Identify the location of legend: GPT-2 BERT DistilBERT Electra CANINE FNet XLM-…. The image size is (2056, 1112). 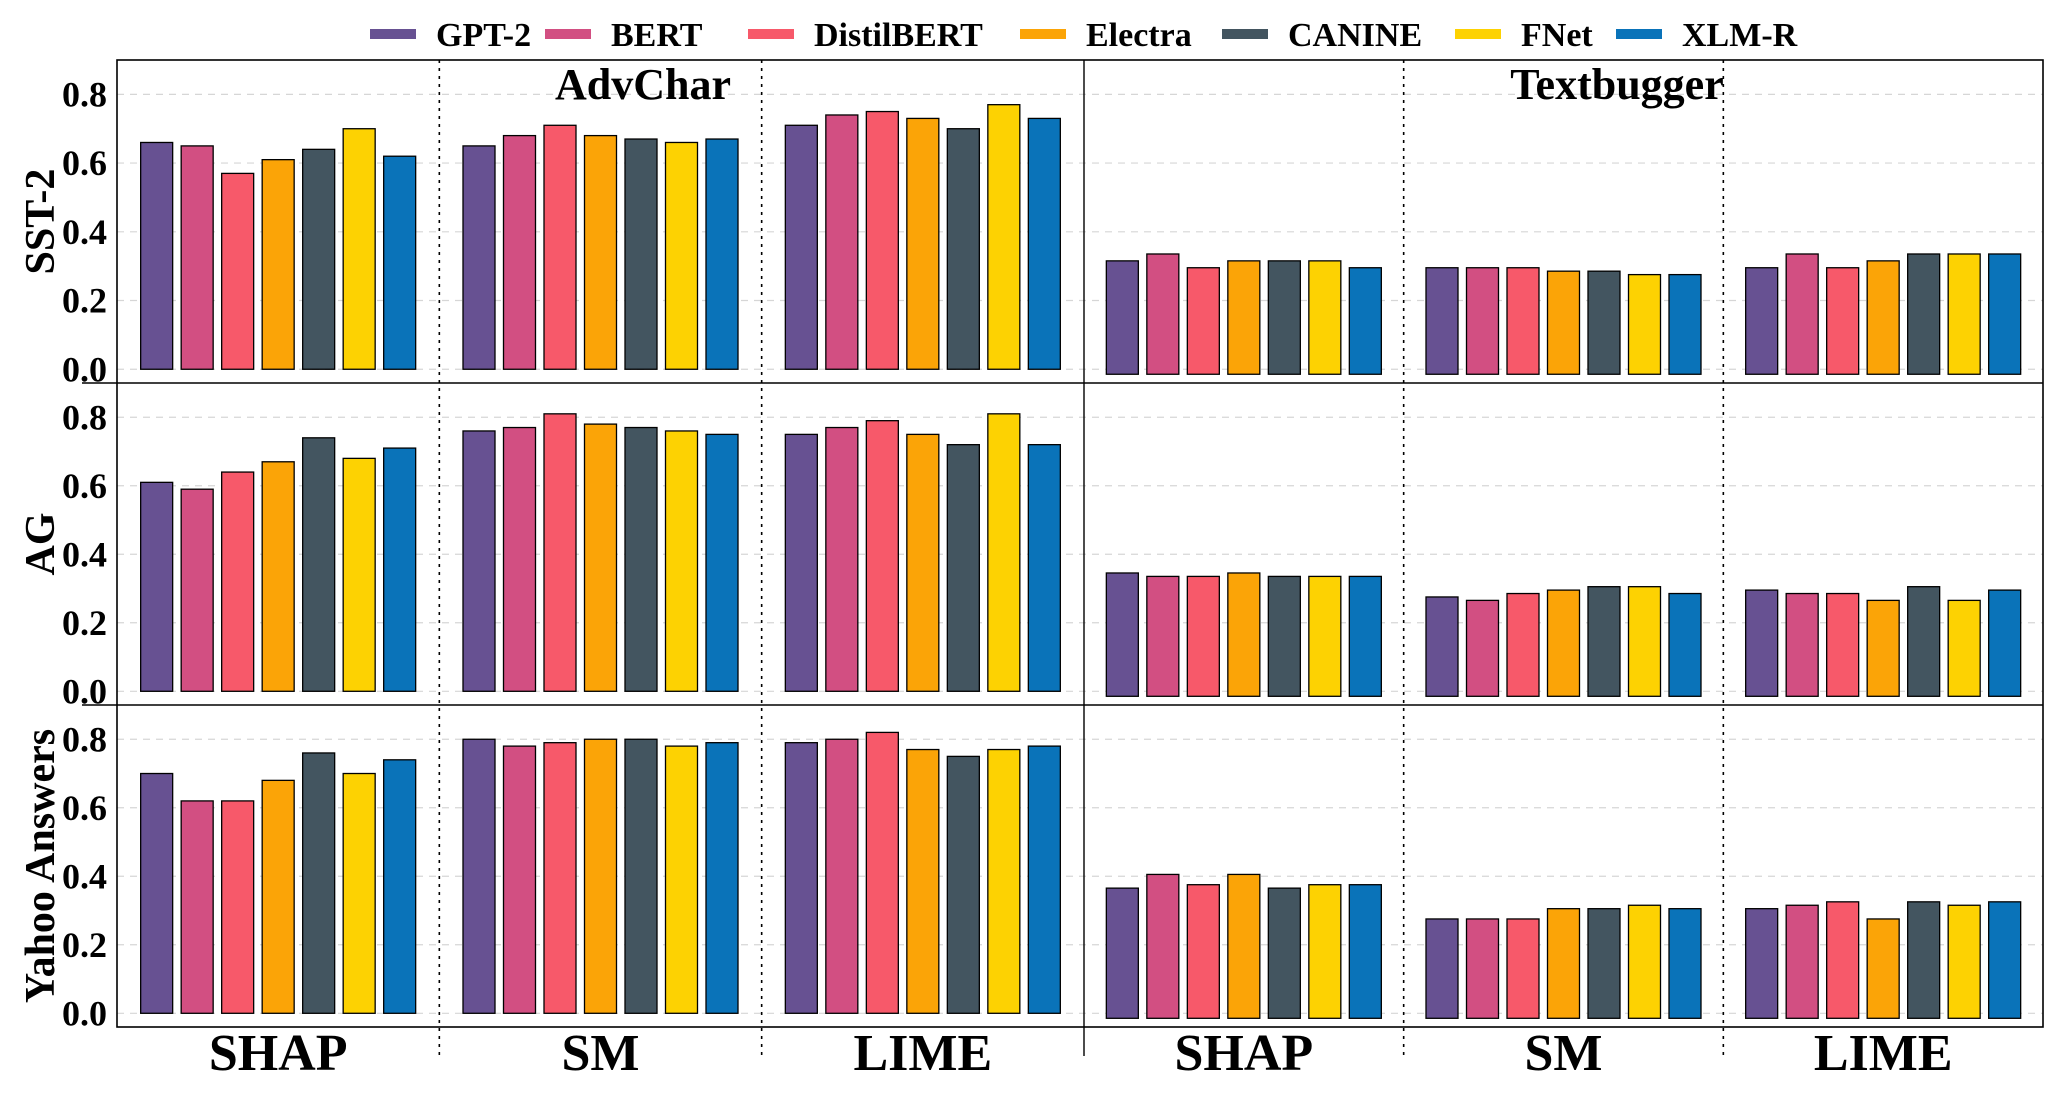
(1084, 35).